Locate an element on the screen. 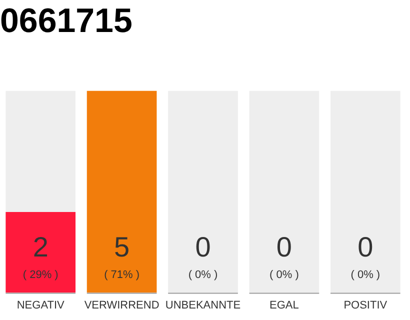 This screenshot has width=410, height=320. x-tick-label: EGAL is located at coordinates (284, 305).